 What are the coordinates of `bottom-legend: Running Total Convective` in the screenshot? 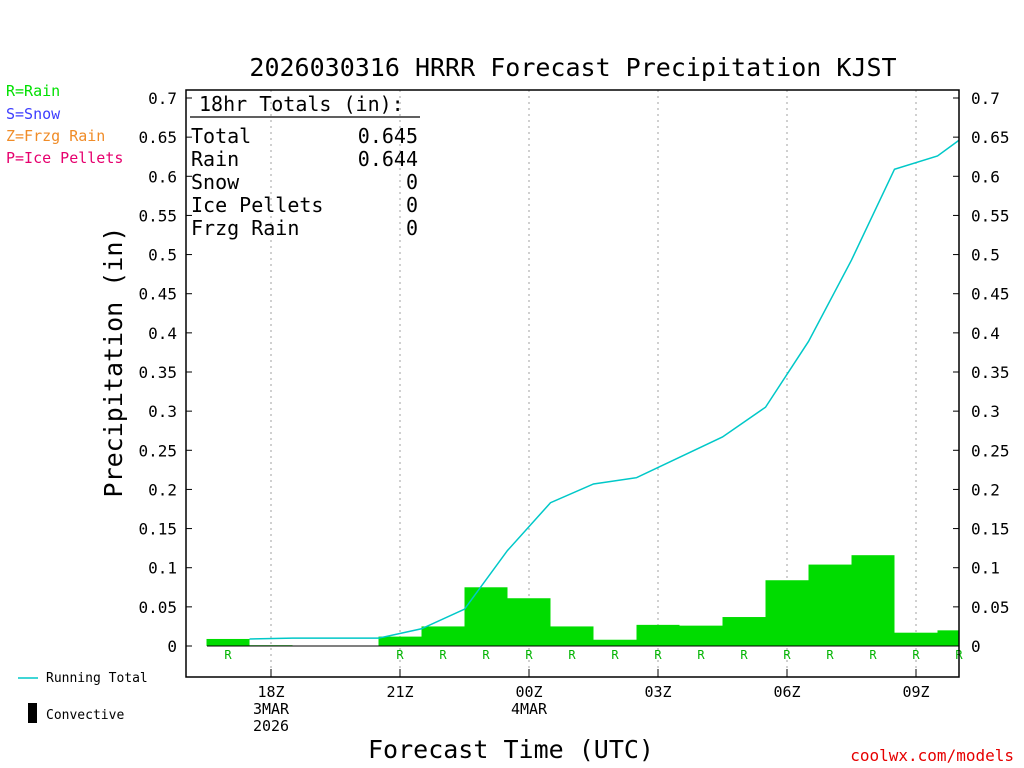 It's located at (83, 697).